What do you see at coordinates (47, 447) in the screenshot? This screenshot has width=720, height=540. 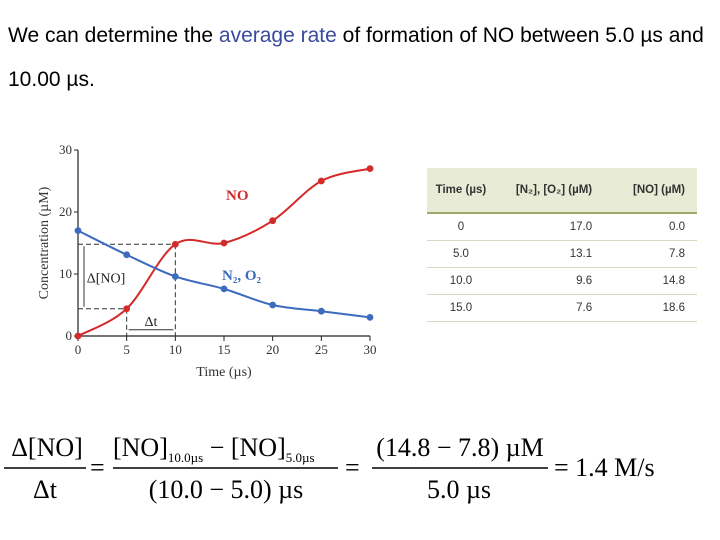 I see `eq-lhs-numerator: Δ[NO]` at bounding box center [47, 447].